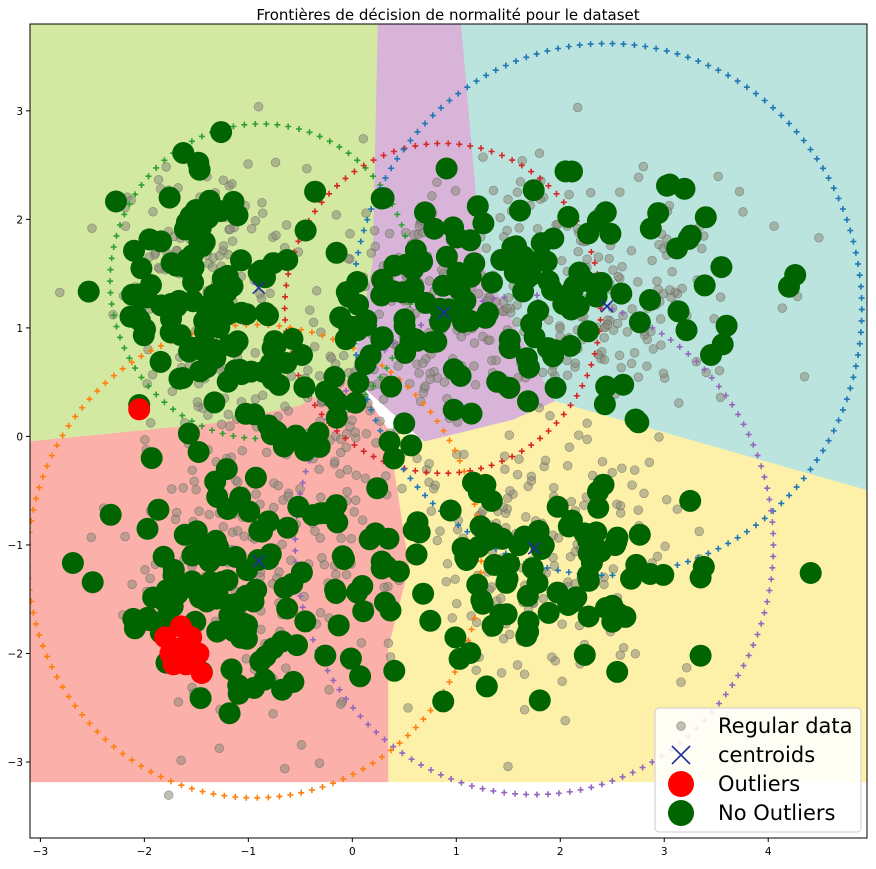 The height and width of the screenshot is (869, 876). Describe the element at coordinates (785, 726) in the screenshot. I see `legend-label: Regular data` at that location.